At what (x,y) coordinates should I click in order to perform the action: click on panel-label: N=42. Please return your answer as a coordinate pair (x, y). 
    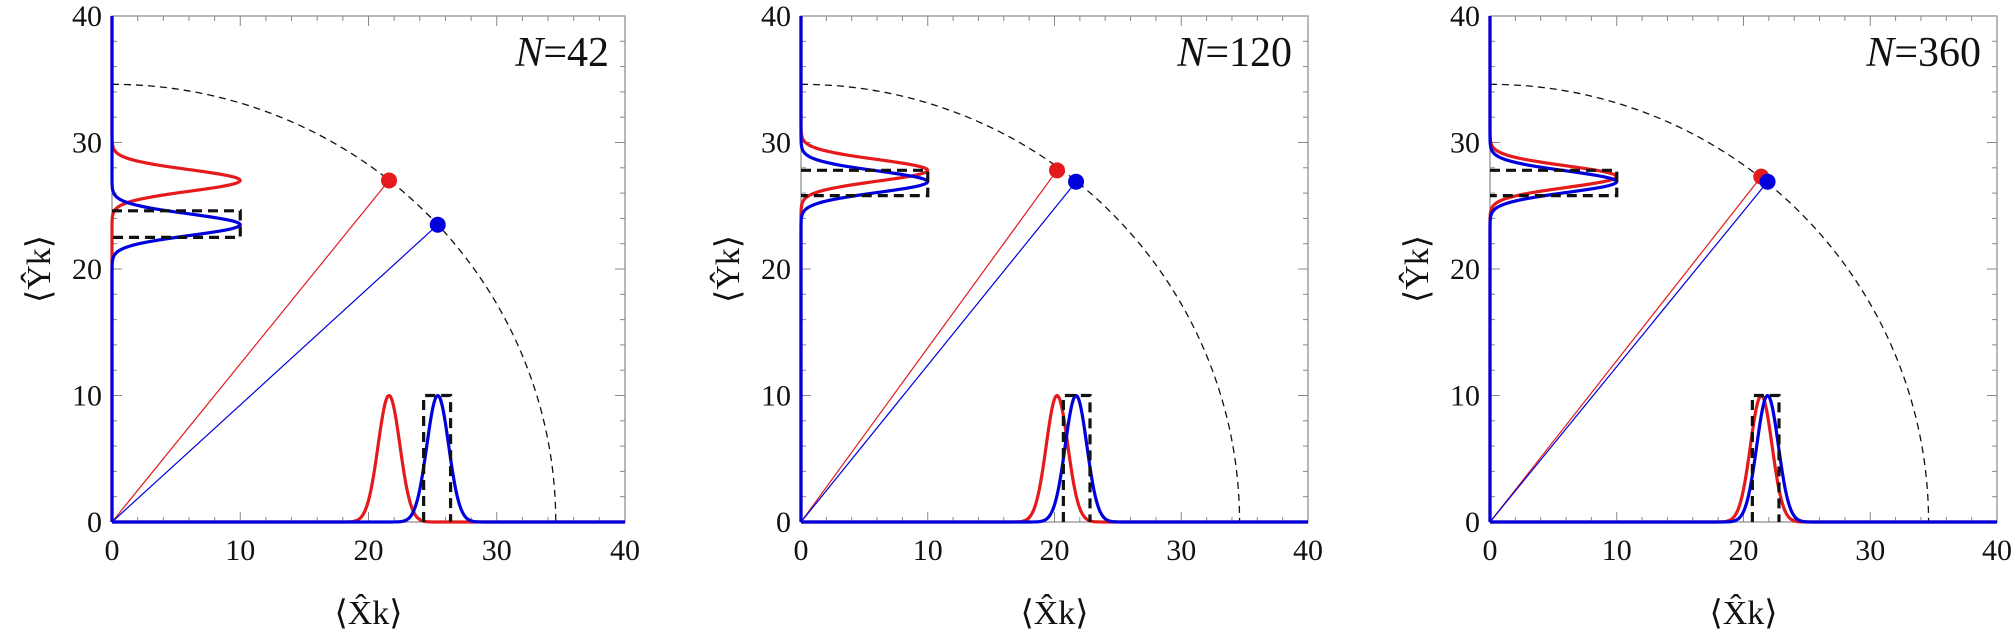
    Looking at the image, I should click on (561, 53).